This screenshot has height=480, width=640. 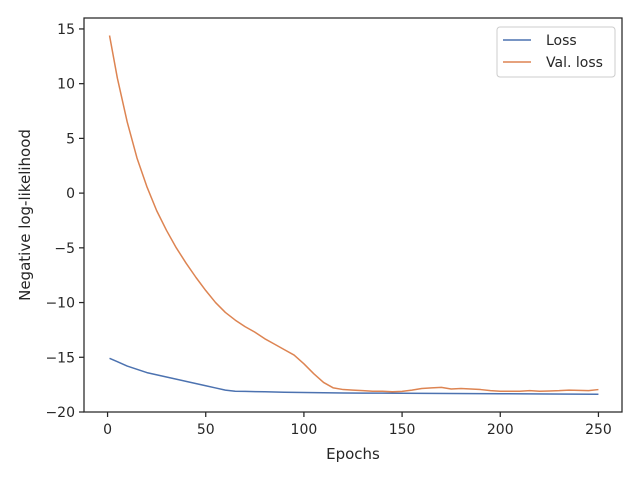 What do you see at coordinates (598, 430) in the screenshot?
I see `x-tick-label: 250` at bounding box center [598, 430].